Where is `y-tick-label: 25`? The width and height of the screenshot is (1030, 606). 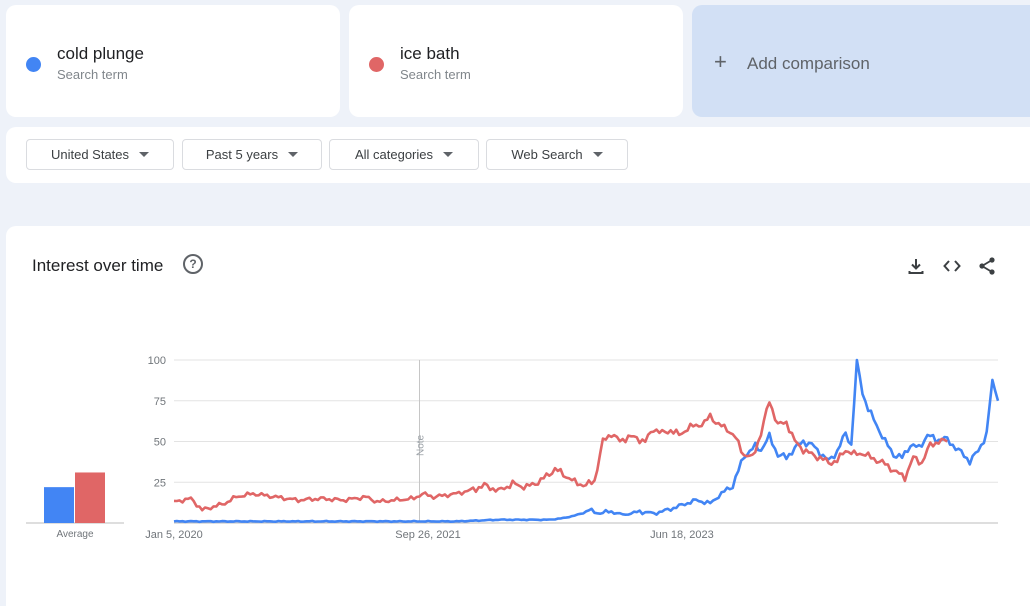
y-tick-label: 25 is located at coordinates (160, 483).